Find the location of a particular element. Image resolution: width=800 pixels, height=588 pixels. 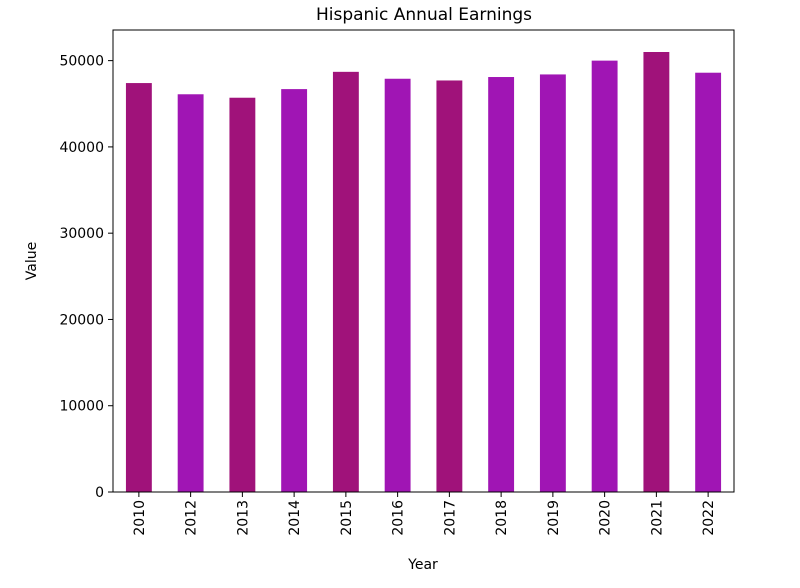

x-tick-label: 2015 is located at coordinates (347, 518).